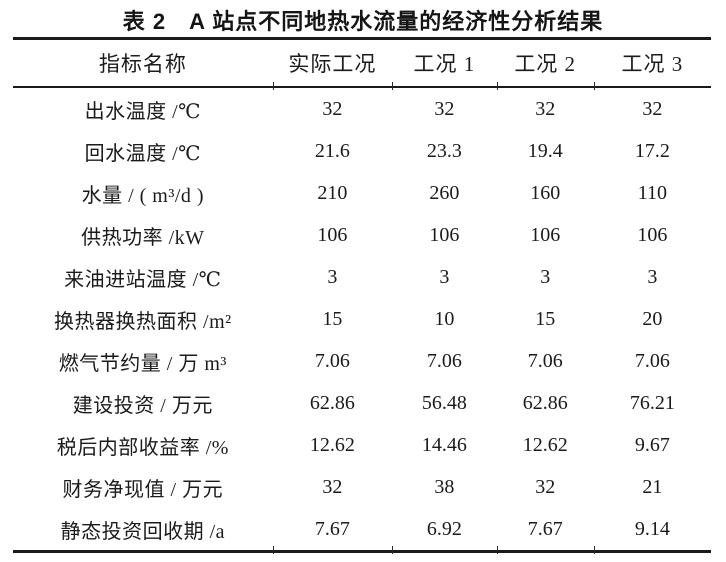  Describe the element at coordinates (362, 487) in the screenshot. I see `table-row: 财务净现值 / 万元 32 38 32 21` at that location.